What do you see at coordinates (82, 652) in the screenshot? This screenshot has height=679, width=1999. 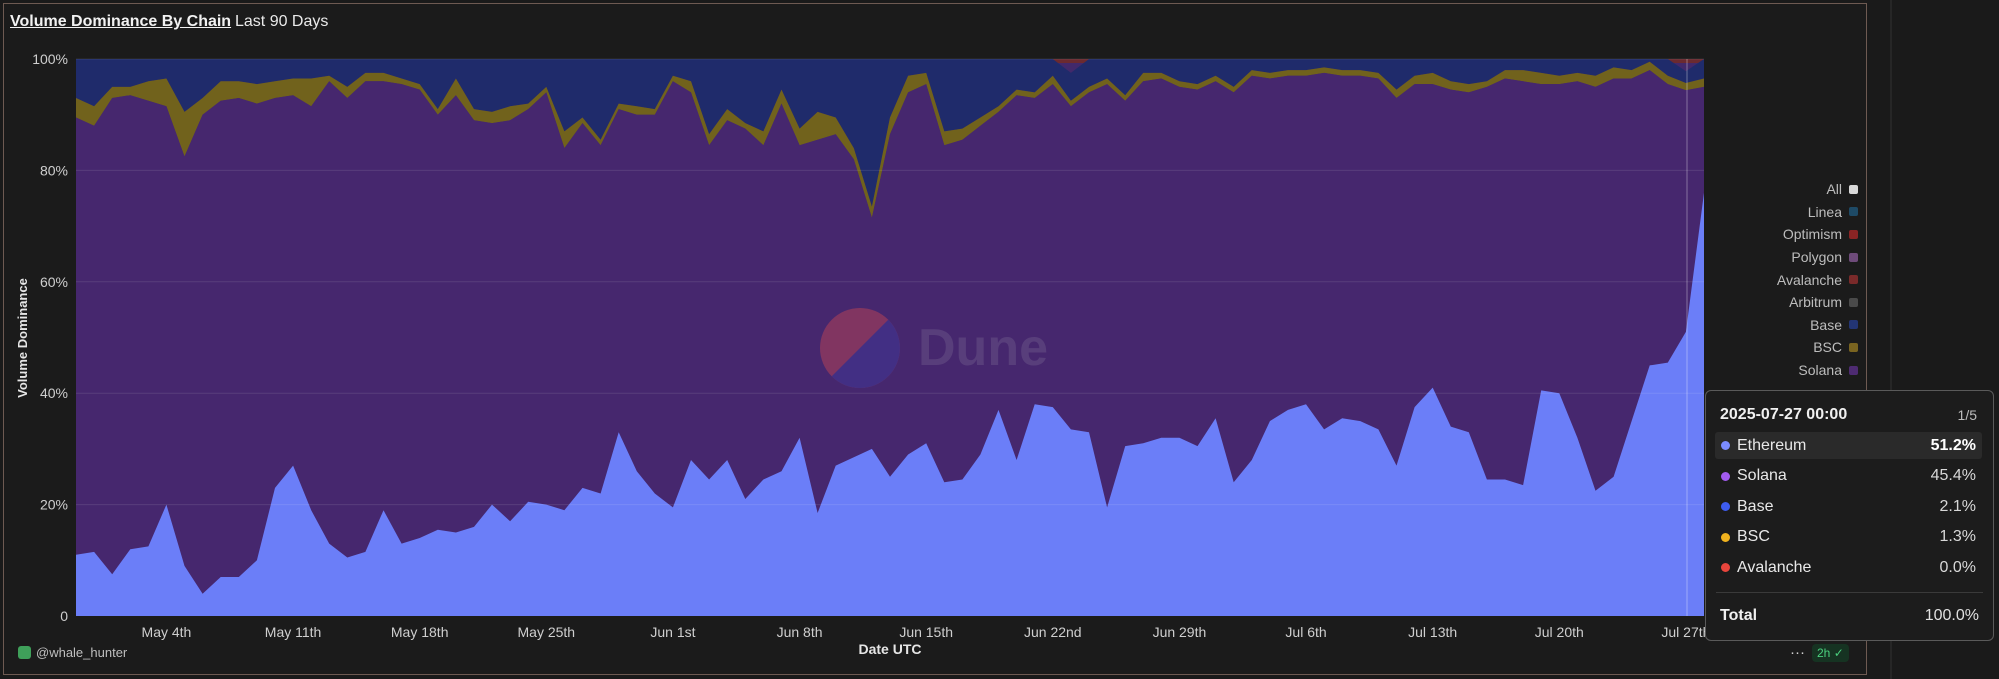 I see `author-name: @whale_hunter` at bounding box center [82, 652].